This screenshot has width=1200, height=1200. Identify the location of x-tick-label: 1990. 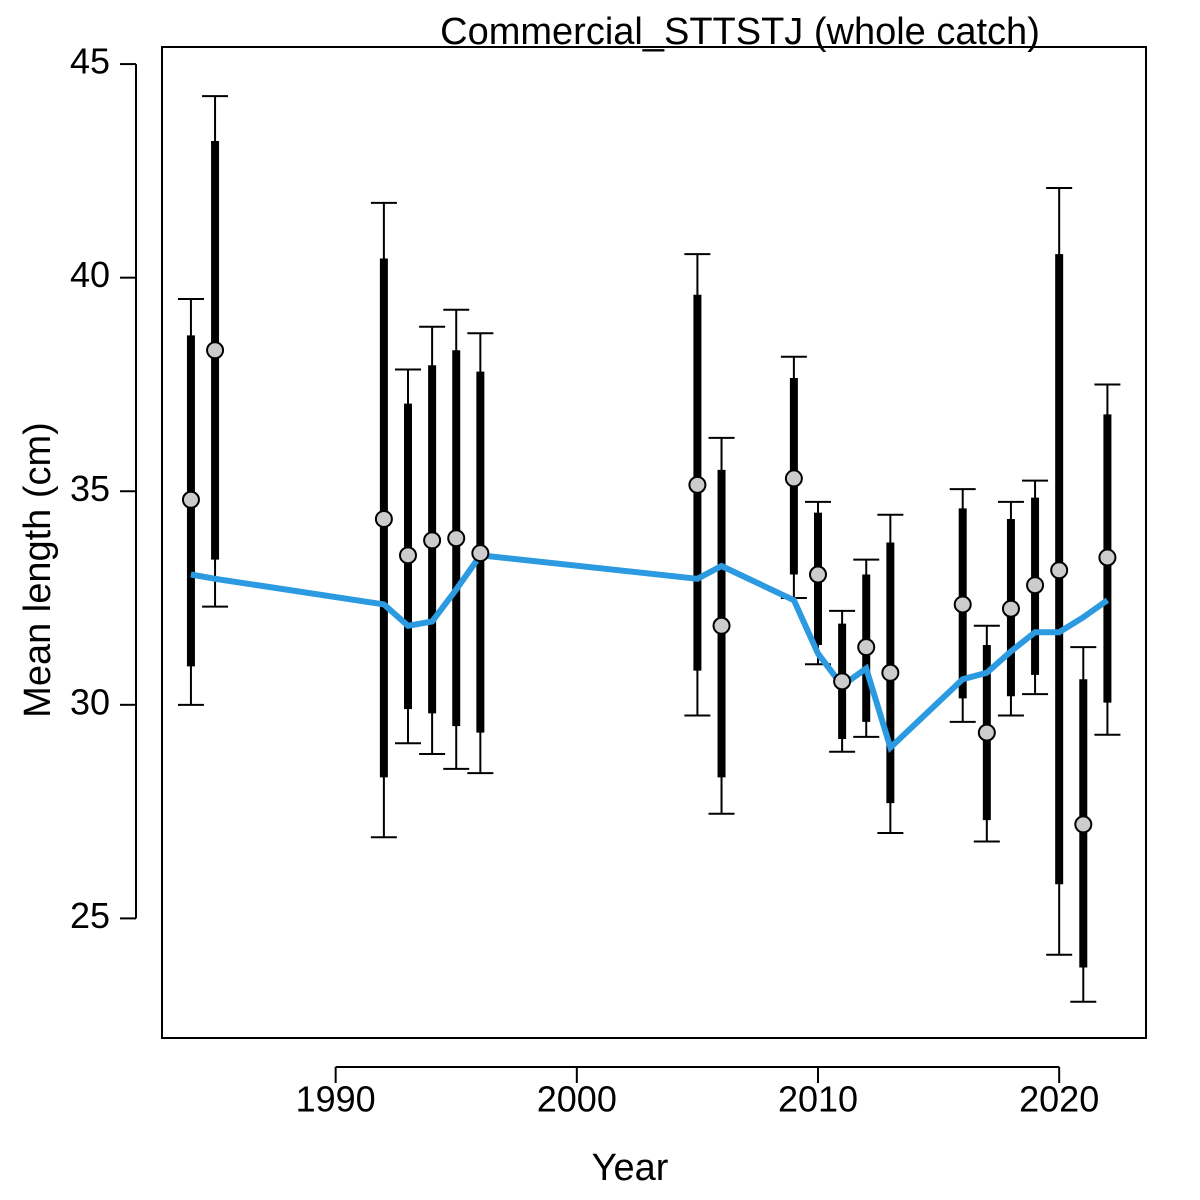
(336, 1099).